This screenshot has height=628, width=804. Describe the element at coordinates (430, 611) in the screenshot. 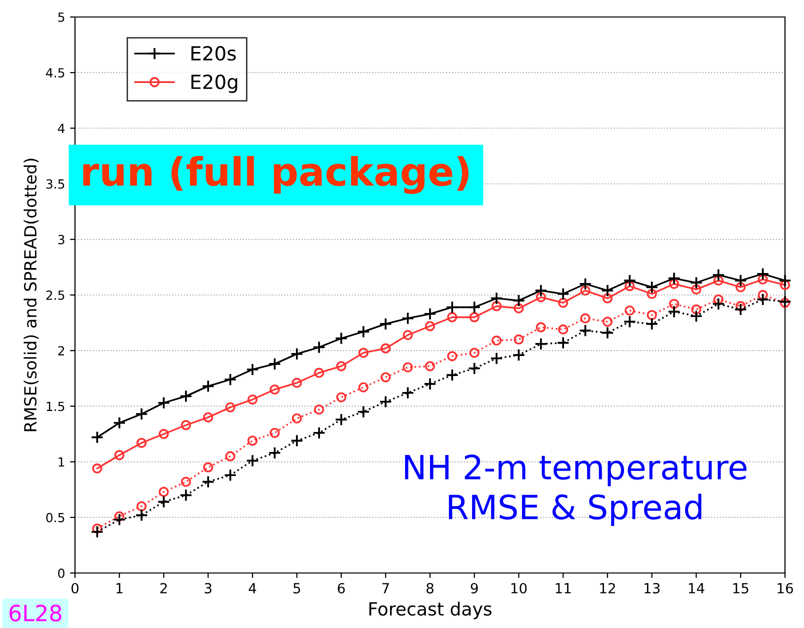

I see `x-axis-title: Forecast days` at that location.